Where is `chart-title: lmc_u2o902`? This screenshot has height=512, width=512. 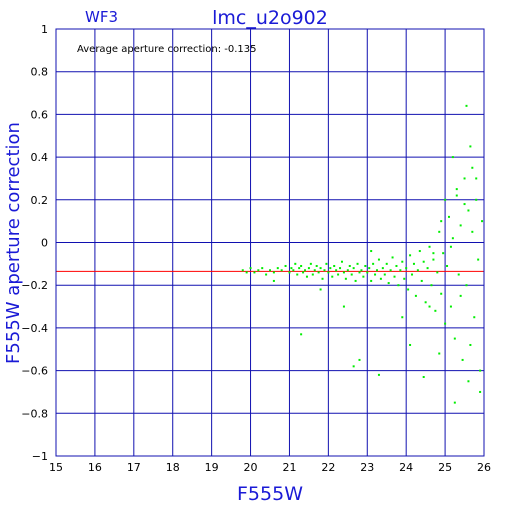 chart-title: lmc_u2o902 is located at coordinates (270, 18).